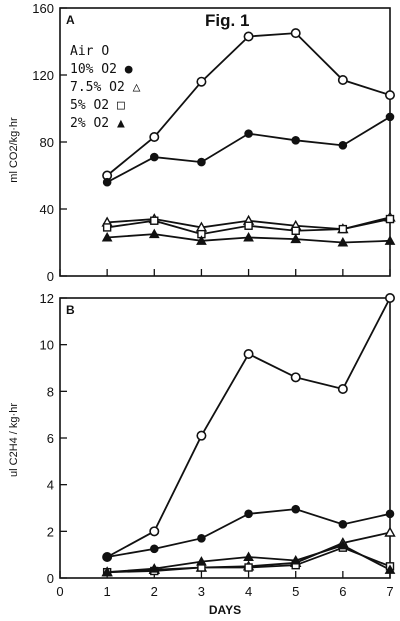 This screenshot has height=621, width=400. I want to click on panel-b-y-tick-label: 12, so click(47, 298).